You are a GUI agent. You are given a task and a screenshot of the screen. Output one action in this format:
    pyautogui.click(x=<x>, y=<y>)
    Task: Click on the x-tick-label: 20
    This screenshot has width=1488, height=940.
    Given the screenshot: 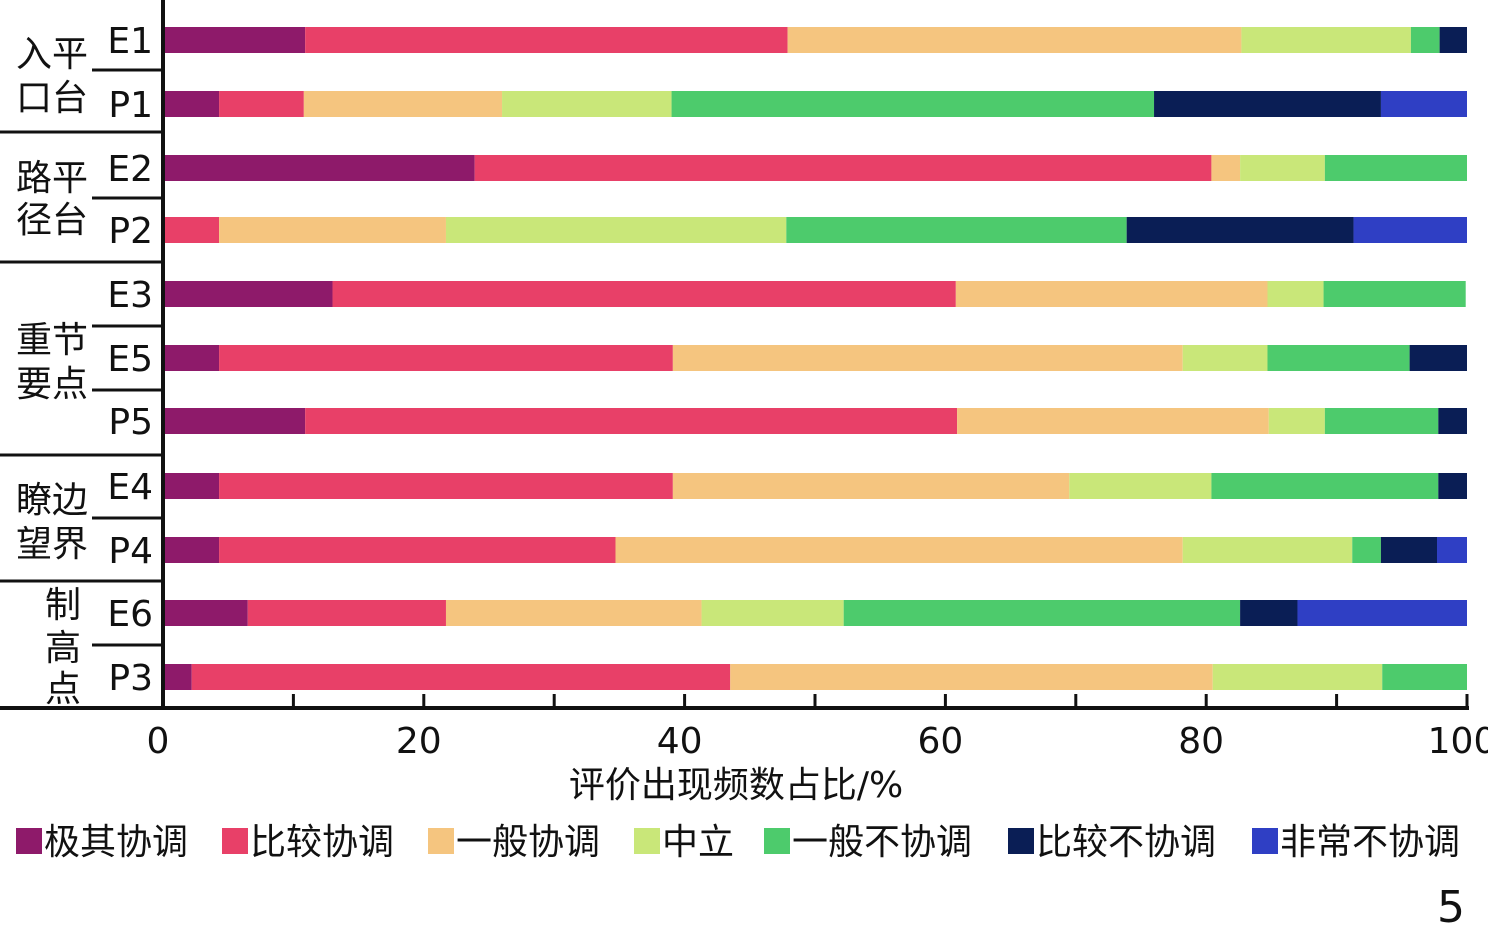 What is the action you would take?
    pyautogui.click(x=419, y=741)
    